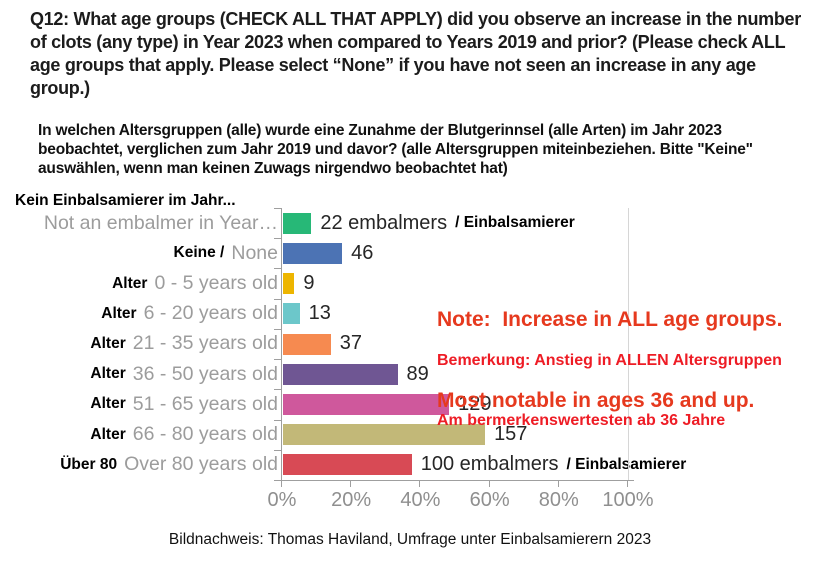 Image resolution: width=820 pixels, height=562 pixels. I want to click on bar-value: 100 embalmers / Einbalsamierer, so click(554, 465).